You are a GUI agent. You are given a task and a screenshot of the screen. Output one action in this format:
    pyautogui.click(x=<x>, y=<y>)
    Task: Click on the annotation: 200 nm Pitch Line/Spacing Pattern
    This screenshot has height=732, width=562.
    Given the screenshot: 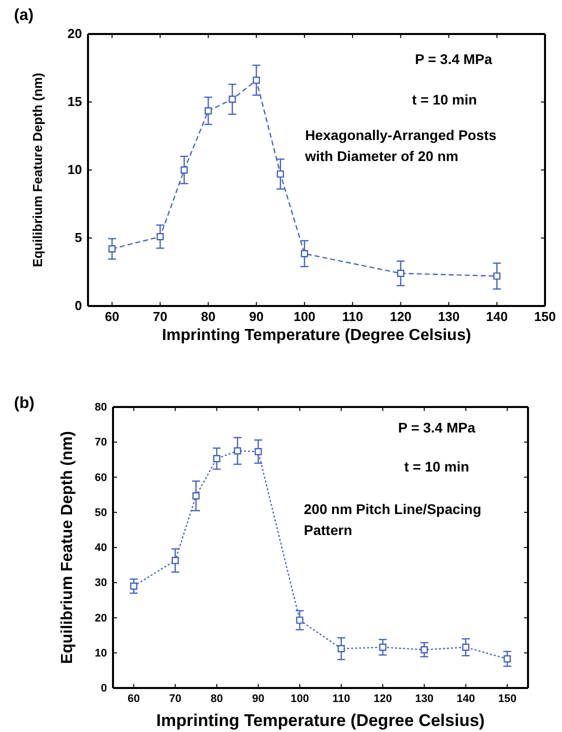 What is the action you would take?
    pyautogui.click(x=393, y=519)
    